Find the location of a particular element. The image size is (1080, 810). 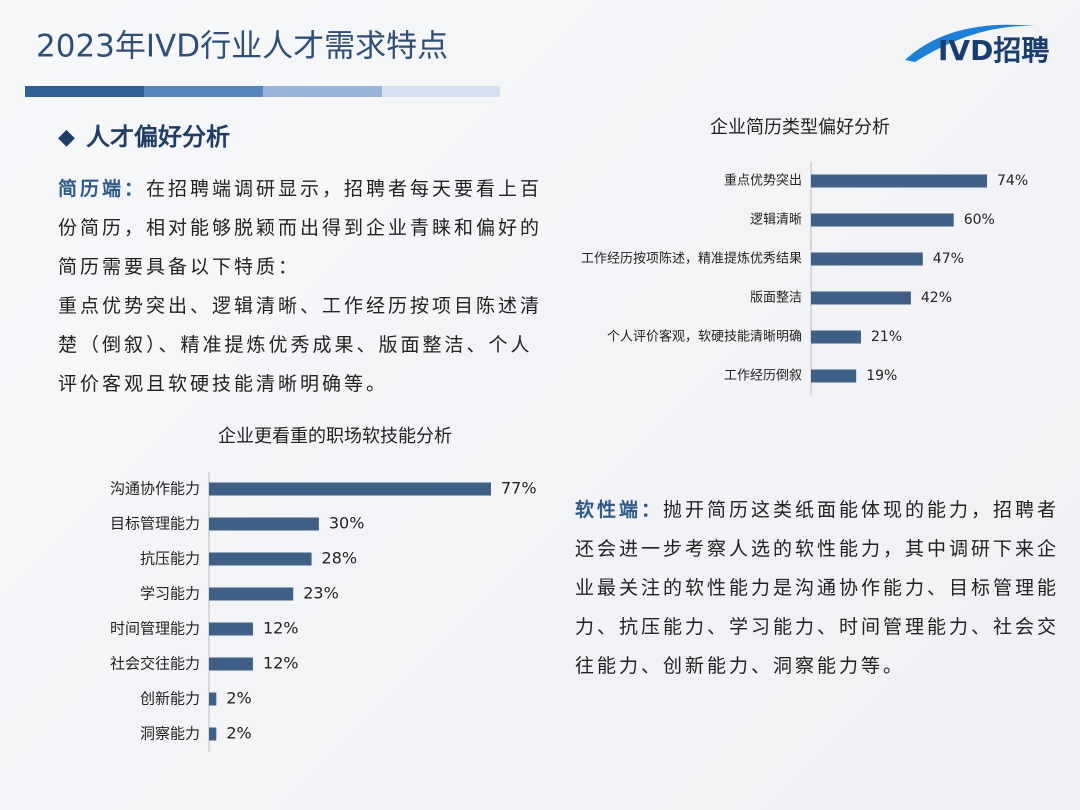

logo: IVD招聘 is located at coordinates (993, 50).